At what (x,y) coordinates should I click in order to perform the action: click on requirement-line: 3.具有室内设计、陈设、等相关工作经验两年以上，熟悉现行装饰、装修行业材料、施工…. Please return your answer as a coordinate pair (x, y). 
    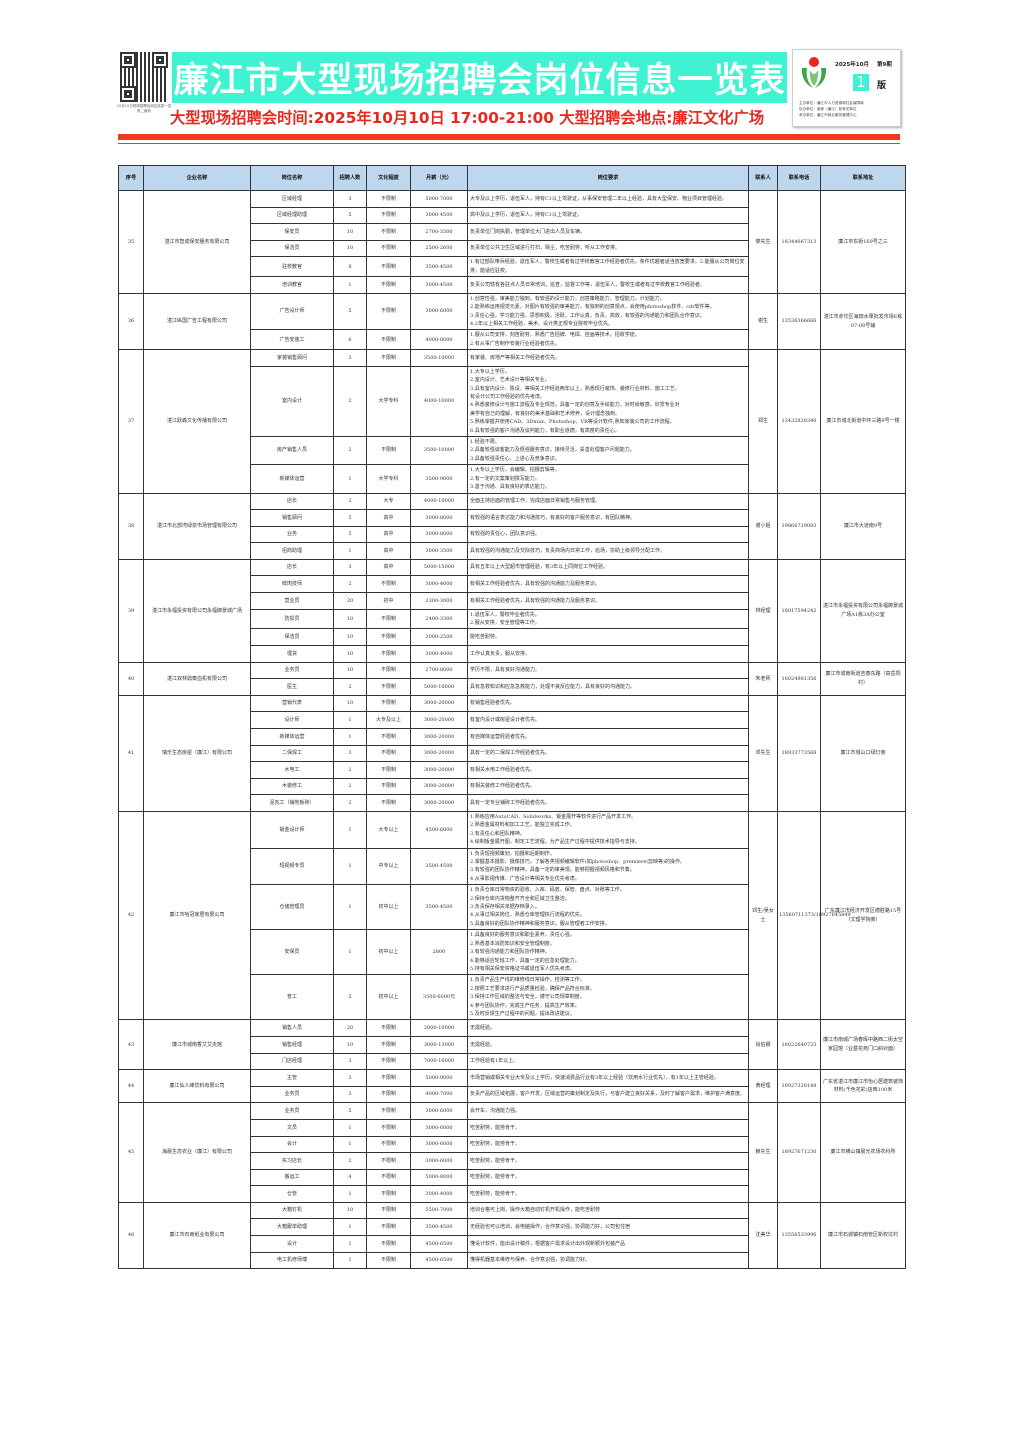
    Looking at the image, I should click on (575, 388).